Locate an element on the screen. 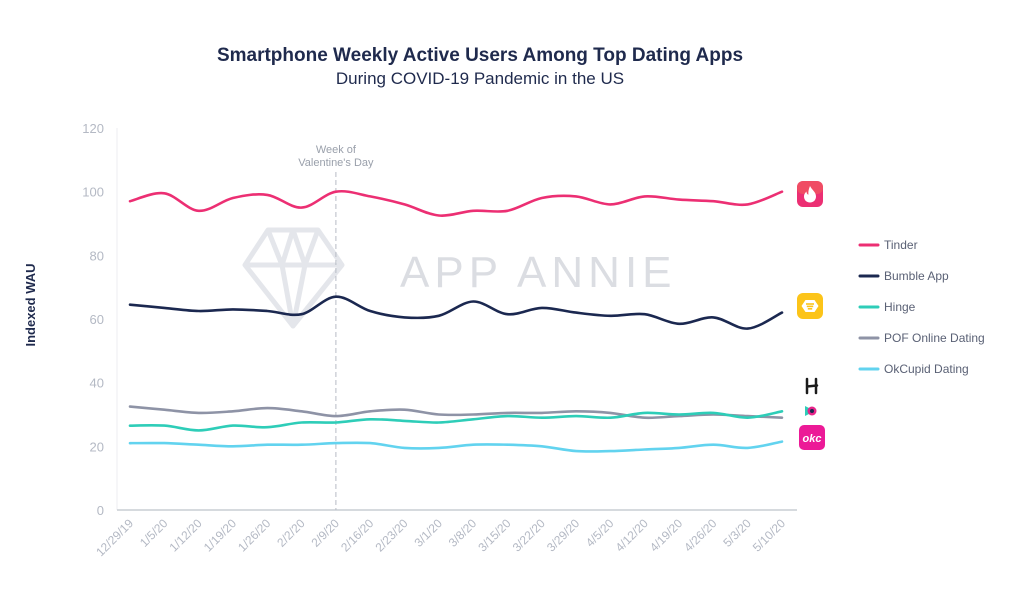 This screenshot has width=1024, height=594. watermark-logo: APP ANNIE is located at coordinates (459, 278).